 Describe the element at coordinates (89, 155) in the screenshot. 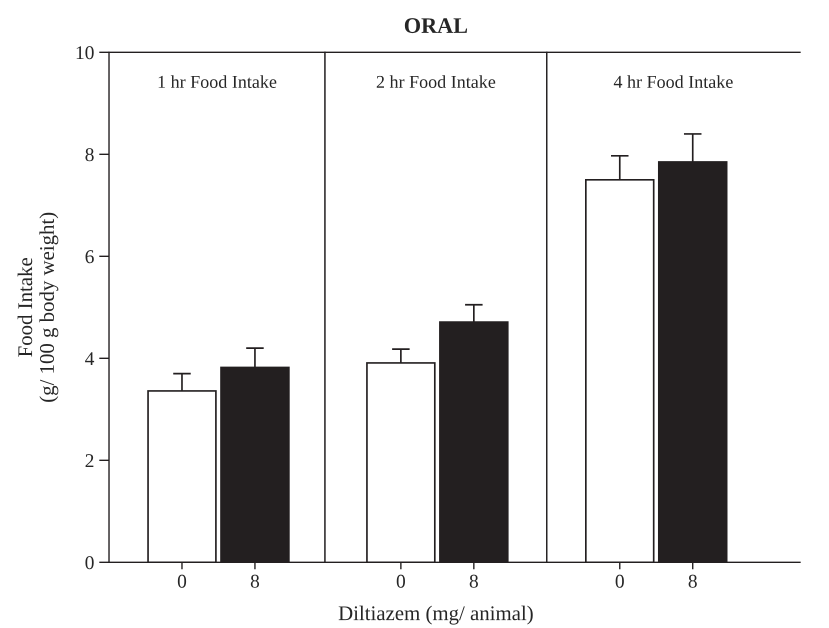

I see `y-tick-label: 8` at that location.